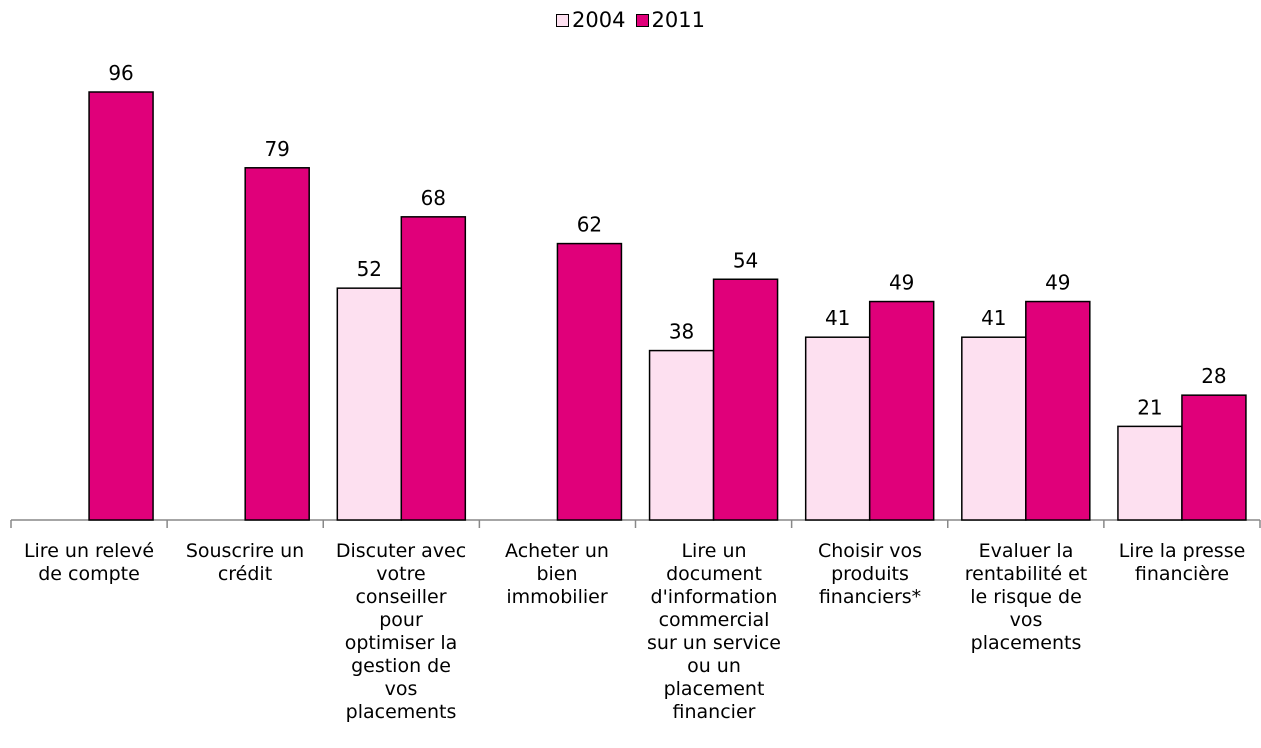 The image size is (1261, 748). Describe the element at coordinates (681, 332) in the screenshot. I see `data-label: 38` at that location.